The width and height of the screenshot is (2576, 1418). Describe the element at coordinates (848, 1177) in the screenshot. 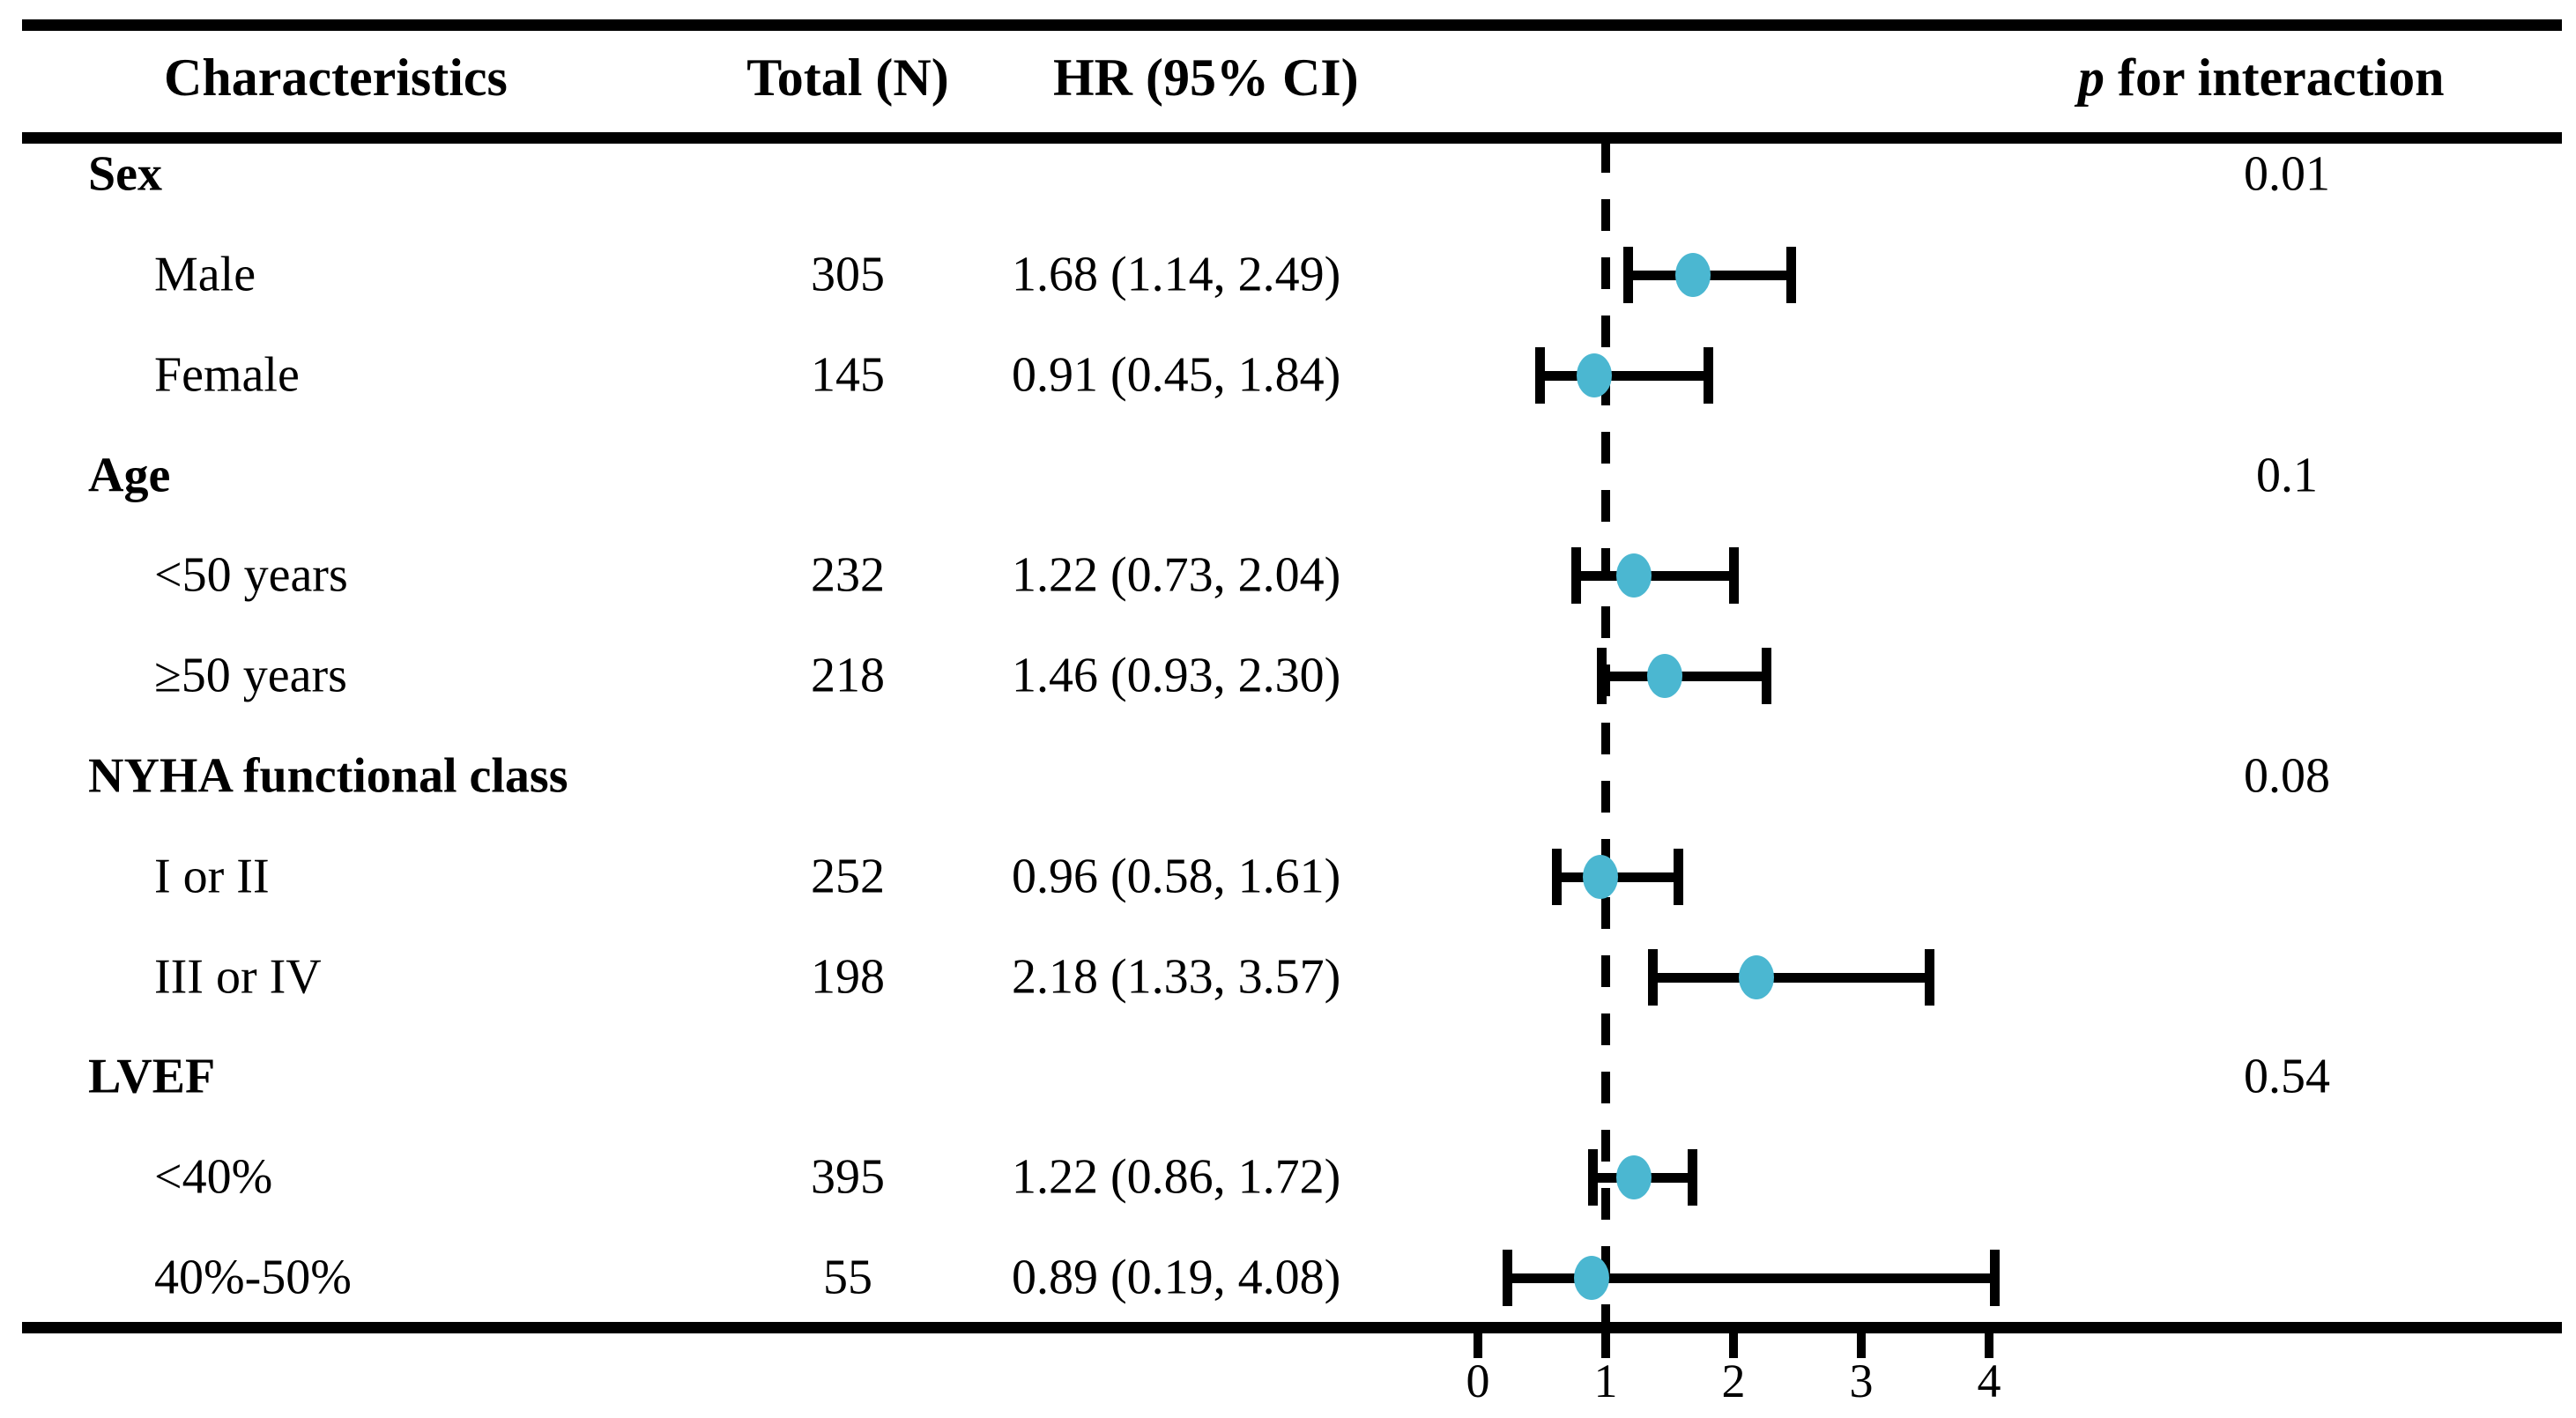

I see `row-total: 395` at that location.